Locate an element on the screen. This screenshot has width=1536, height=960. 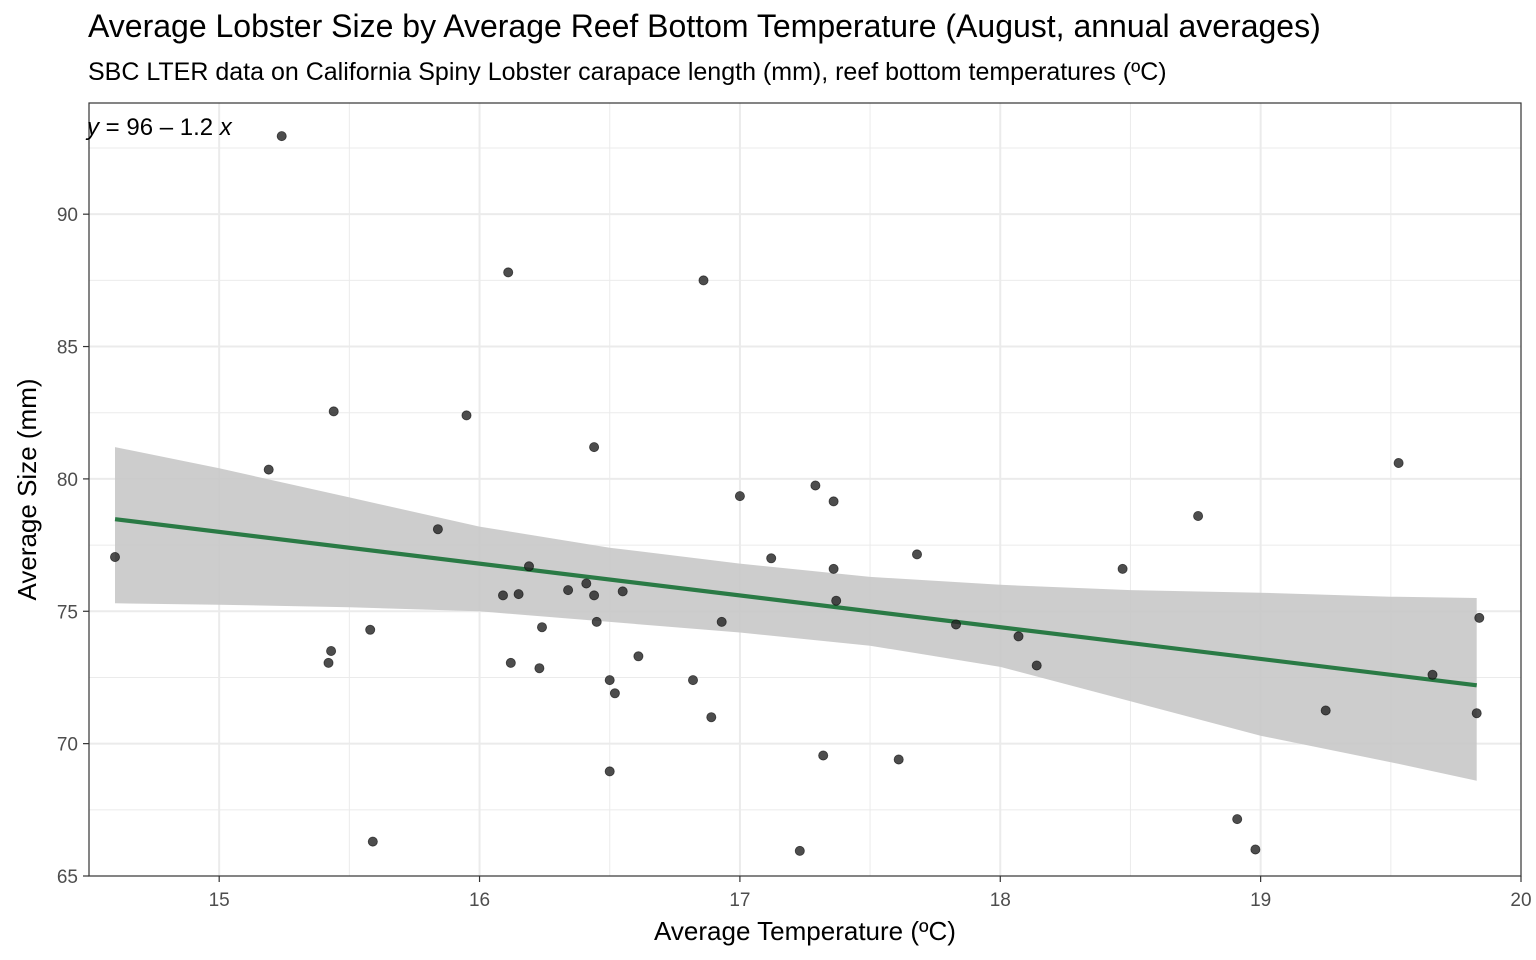
y-tick-label: 85 is located at coordinates (67, 348).